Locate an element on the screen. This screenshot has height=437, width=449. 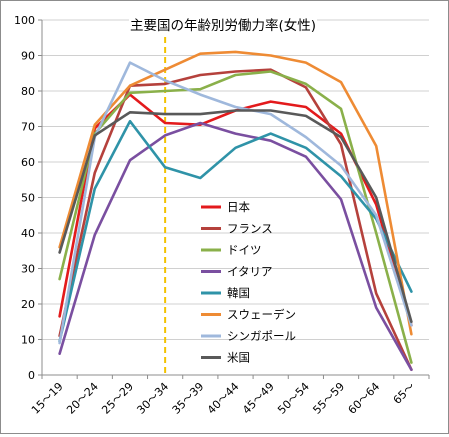
x-tick-label: 50～54 is located at coordinates (293, 398).